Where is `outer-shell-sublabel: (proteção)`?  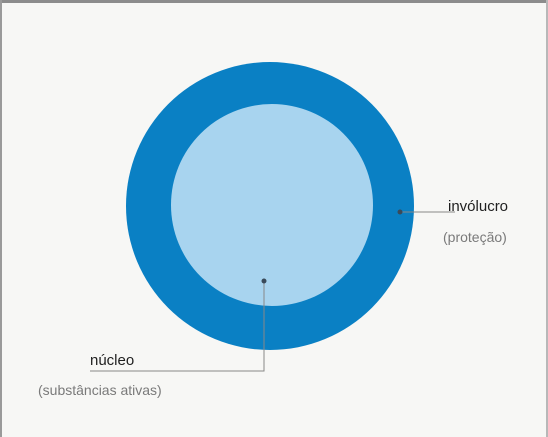 outer-shell-sublabel: (proteção) is located at coordinates (475, 237).